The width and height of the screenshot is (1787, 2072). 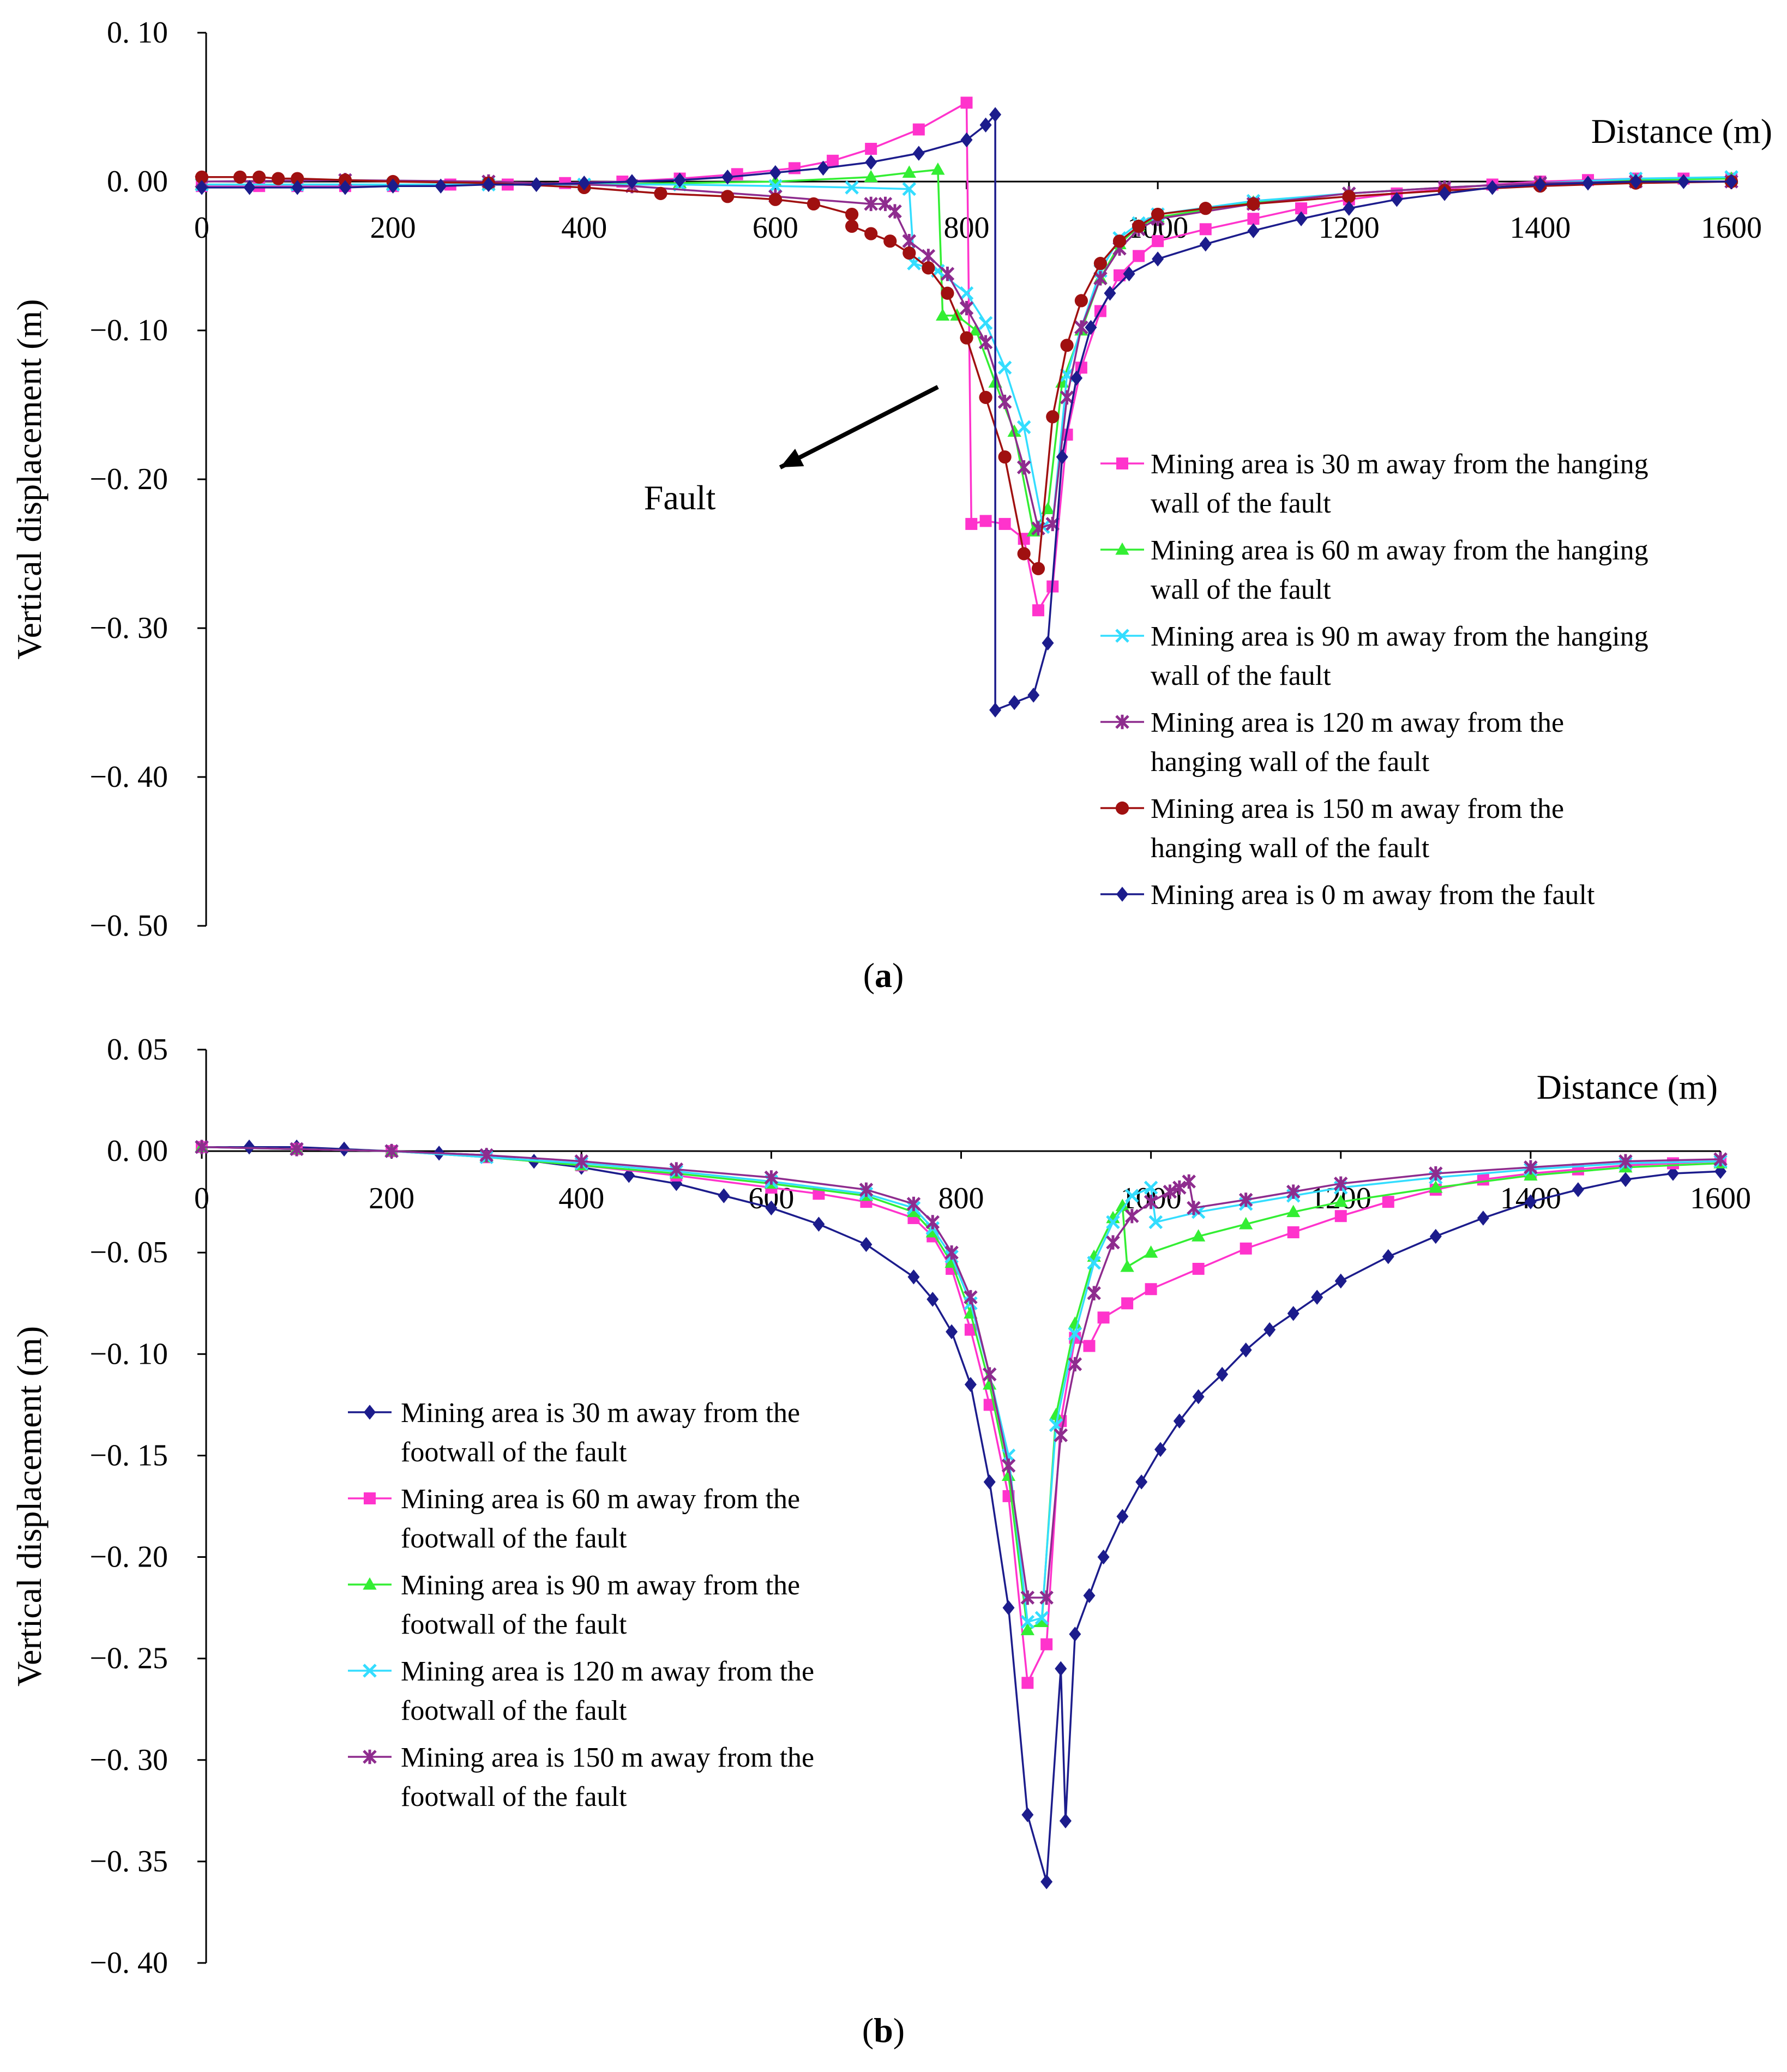 What do you see at coordinates (514, 1539) in the screenshot?
I see `legend-label: footwall of the fault` at bounding box center [514, 1539].